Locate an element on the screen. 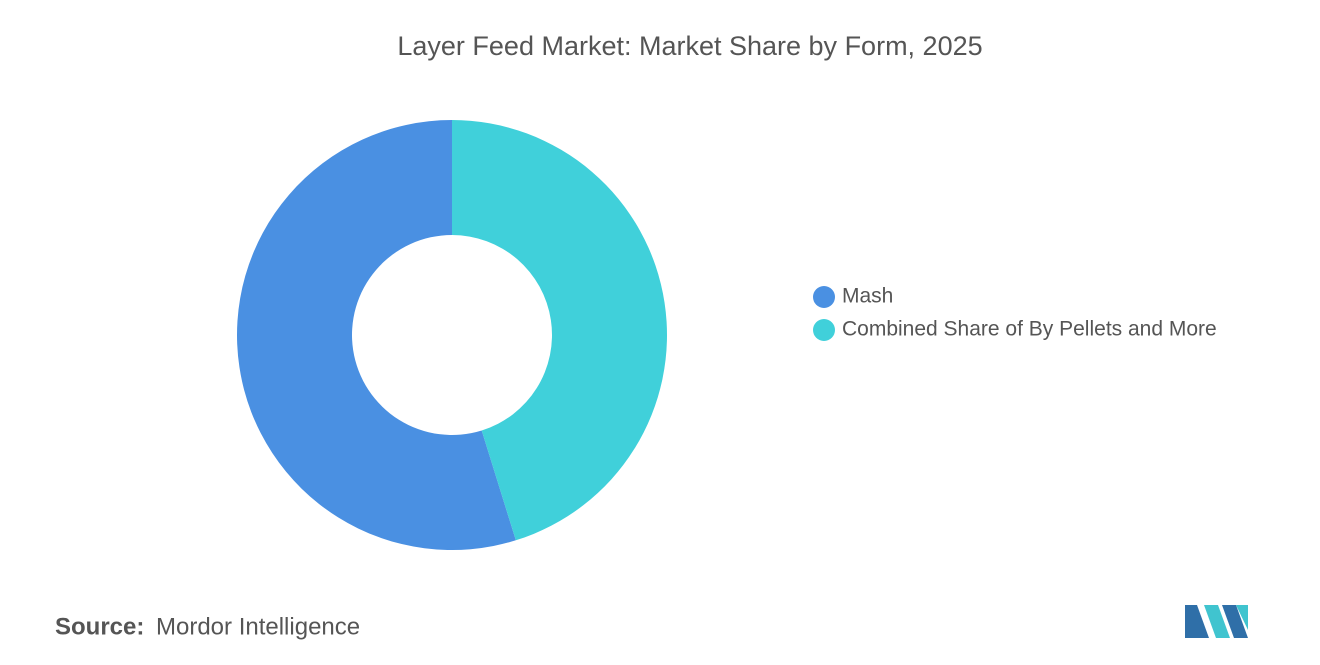 The width and height of the screenshot is (1320, 665). source-label: Source: is located at coordinates (99, 626).